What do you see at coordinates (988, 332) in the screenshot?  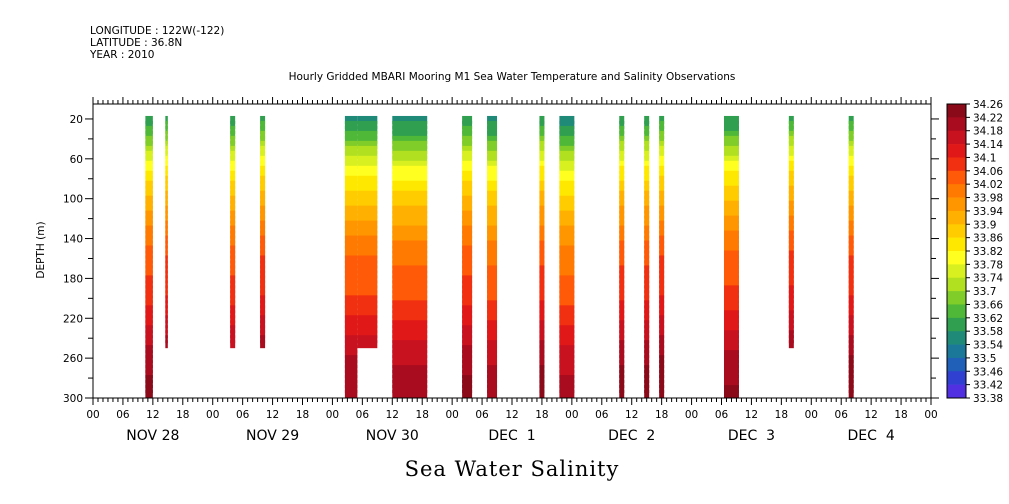 I see `colorbar-label: 33.58` at bounding box center [988, 332].